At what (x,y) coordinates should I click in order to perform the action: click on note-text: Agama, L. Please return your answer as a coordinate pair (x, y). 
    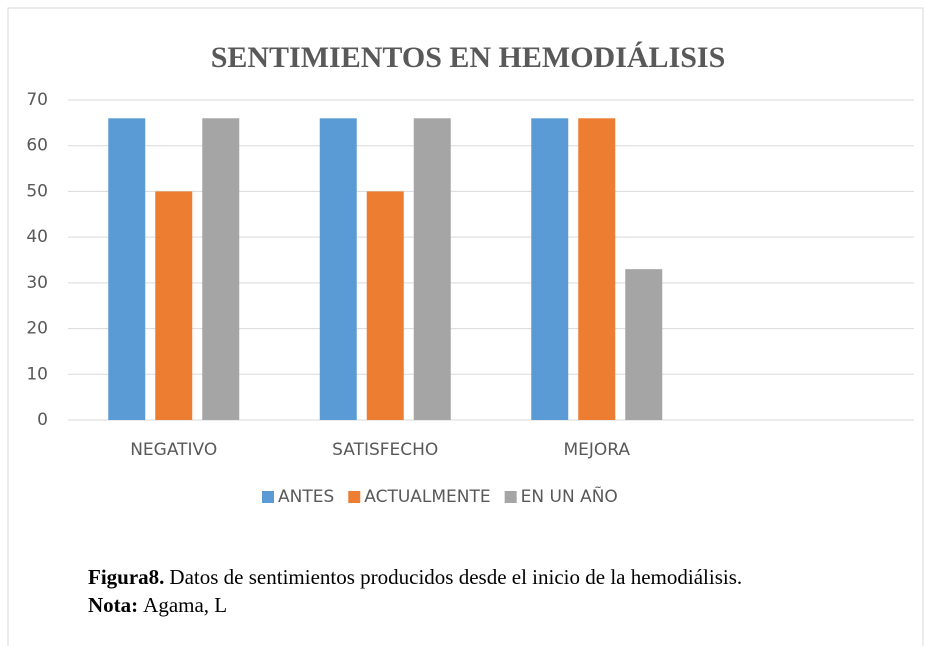
    Looking at the image, I should click on (185, 605).